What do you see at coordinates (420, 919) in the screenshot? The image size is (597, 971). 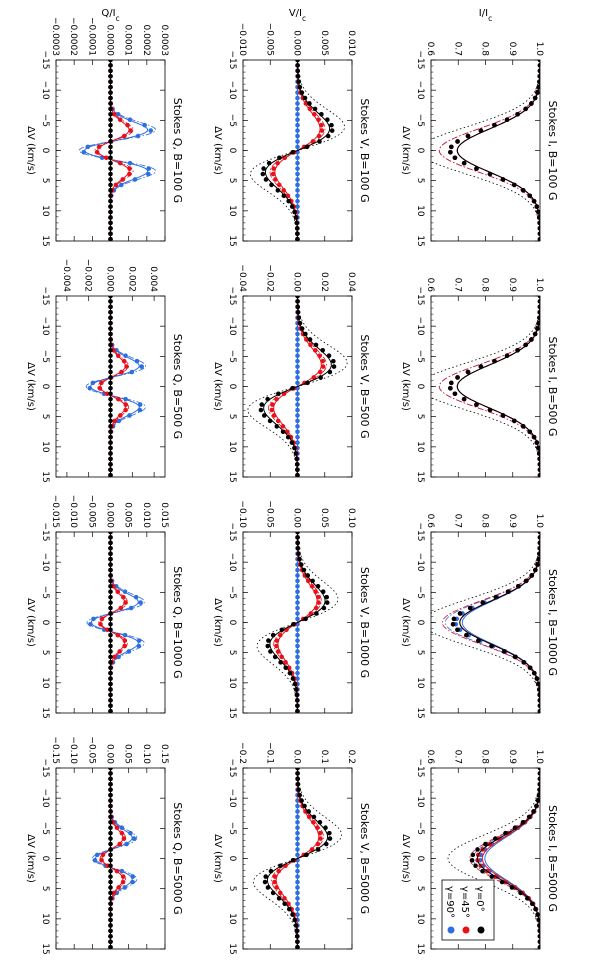 I see `x-tick-label: 10` at bounding box center [420, 919].